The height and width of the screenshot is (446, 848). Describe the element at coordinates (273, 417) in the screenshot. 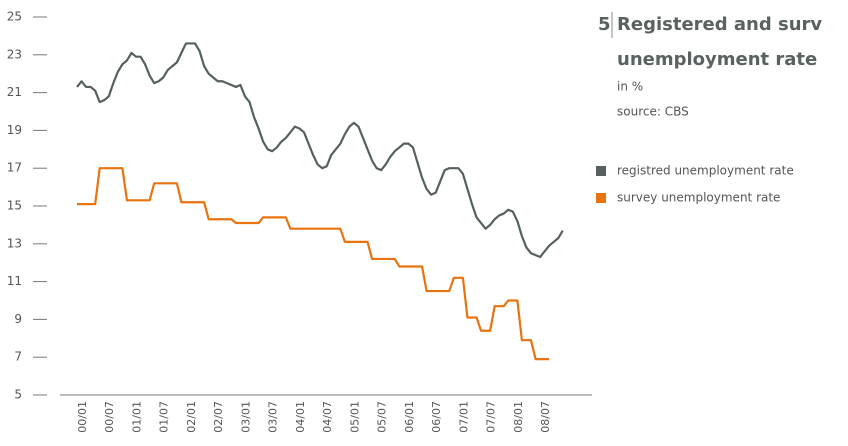

I see `x-tick-label: 03/07` at that location.